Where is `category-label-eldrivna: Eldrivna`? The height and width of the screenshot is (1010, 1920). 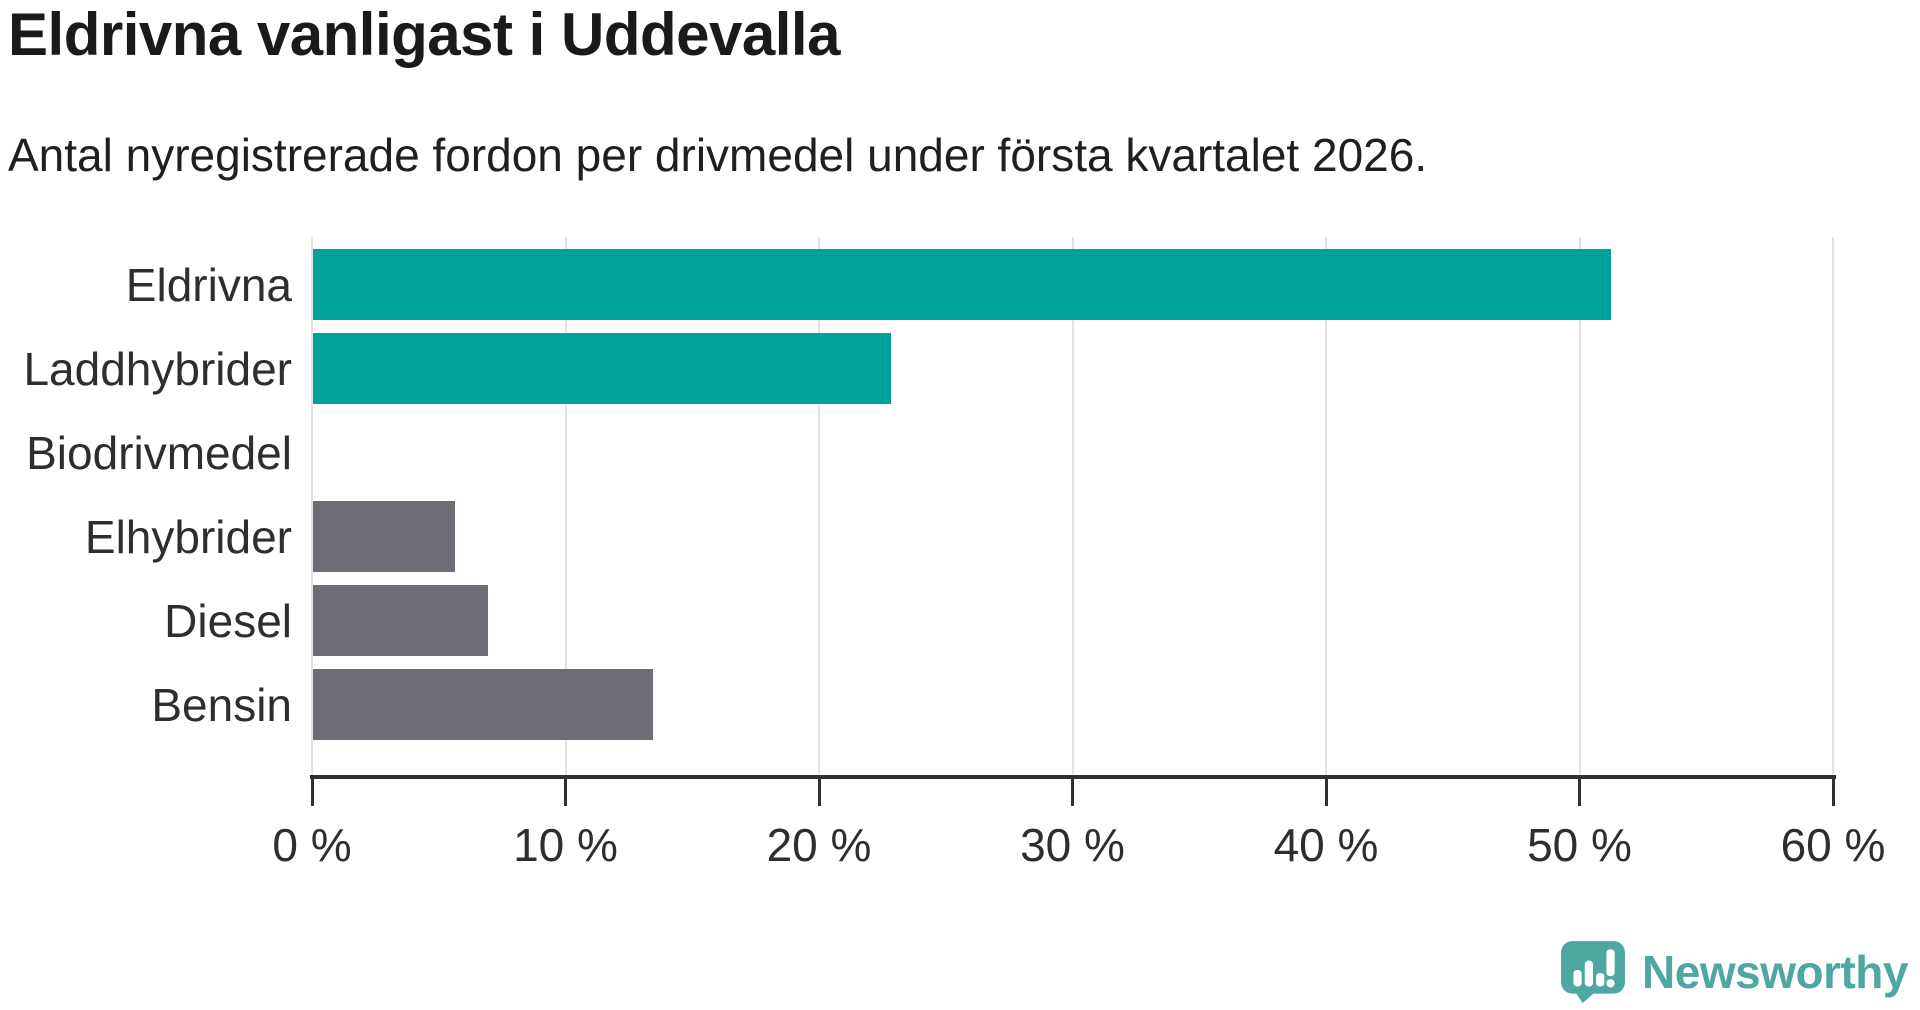
category-label-eldrivna: Eldrivna is located at coordinates (208, 284).